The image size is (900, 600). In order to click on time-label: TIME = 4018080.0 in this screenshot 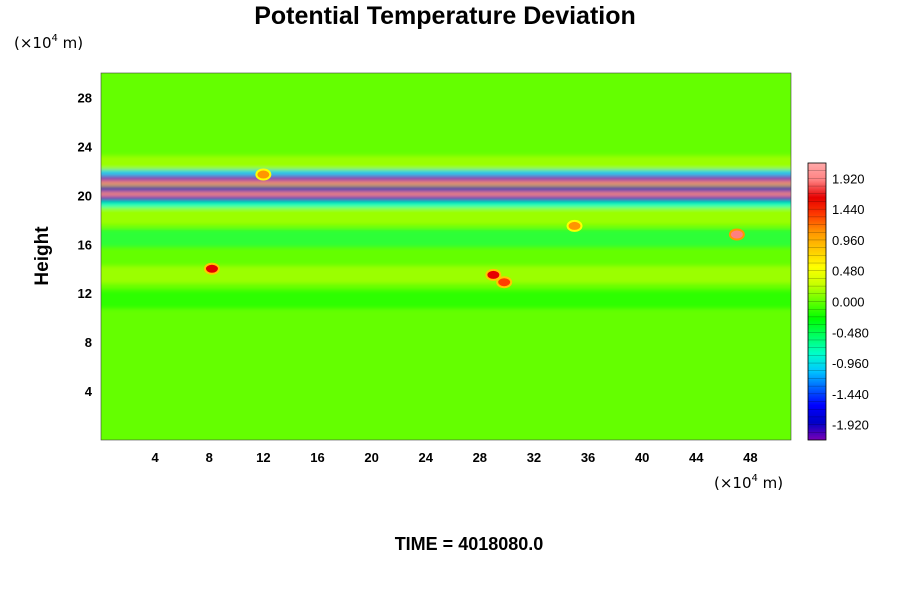, I will do `click(469, 544)`.